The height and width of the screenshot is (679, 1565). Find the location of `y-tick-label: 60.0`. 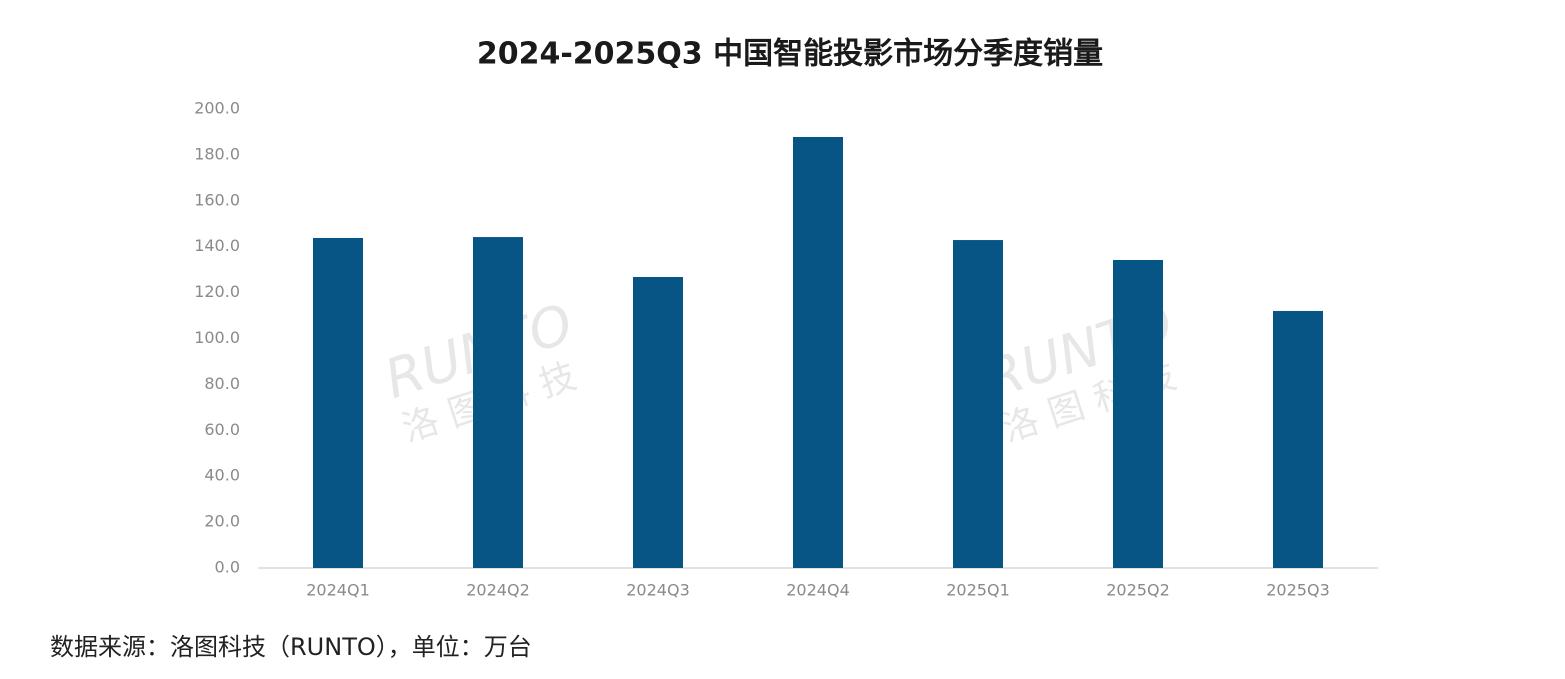

y-tick-label: 60.0 is located at coordinates (222, 429).